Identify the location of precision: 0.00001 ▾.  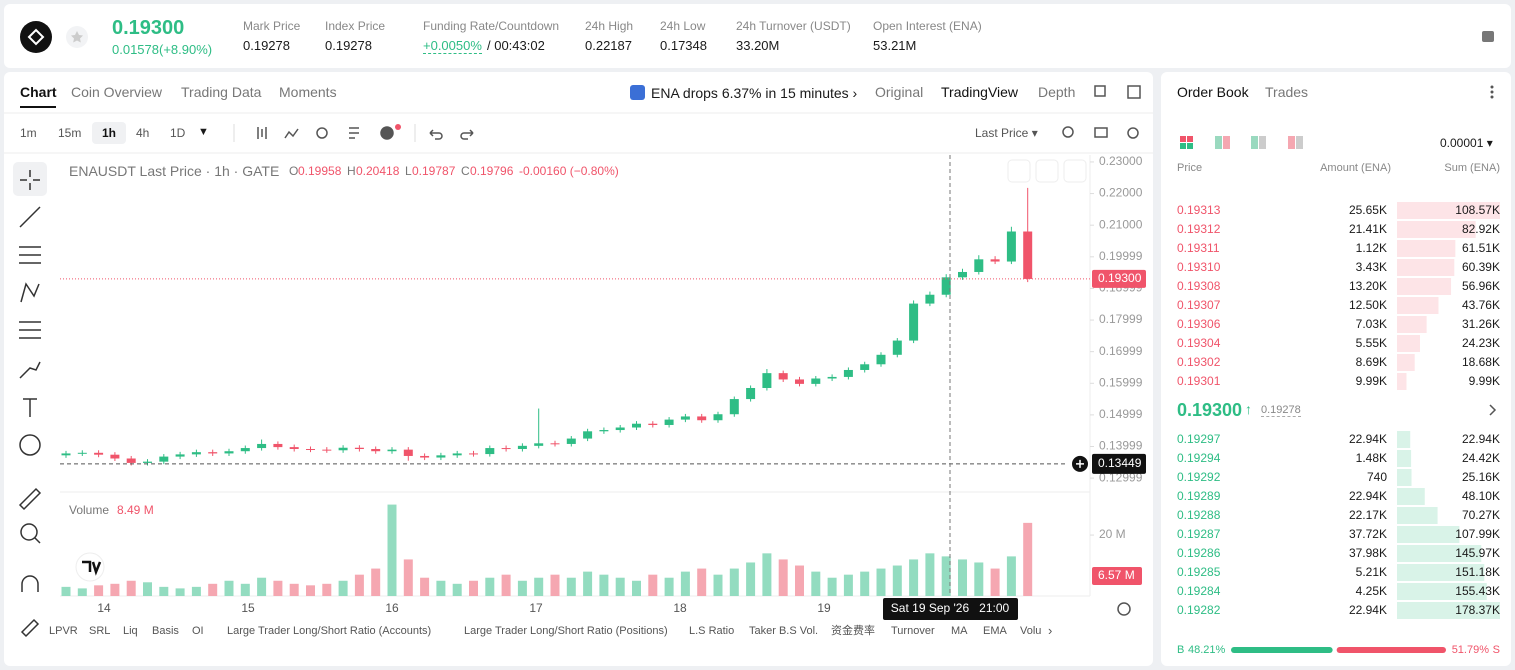
(1466, 143).